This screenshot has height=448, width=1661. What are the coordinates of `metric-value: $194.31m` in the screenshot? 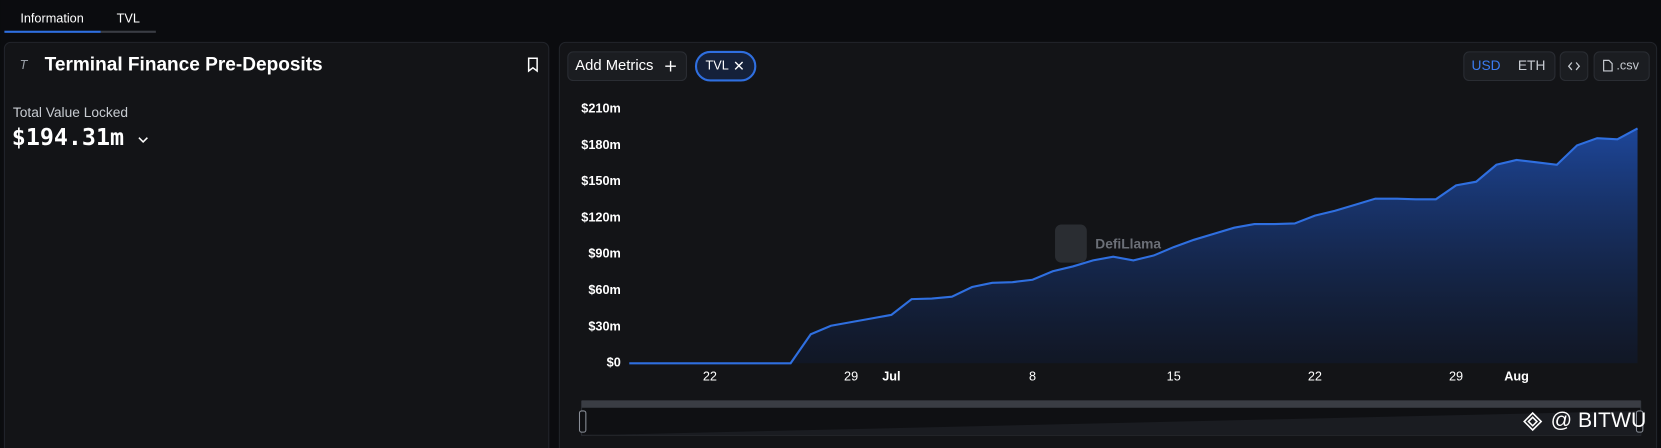 It's located at (68, 137).